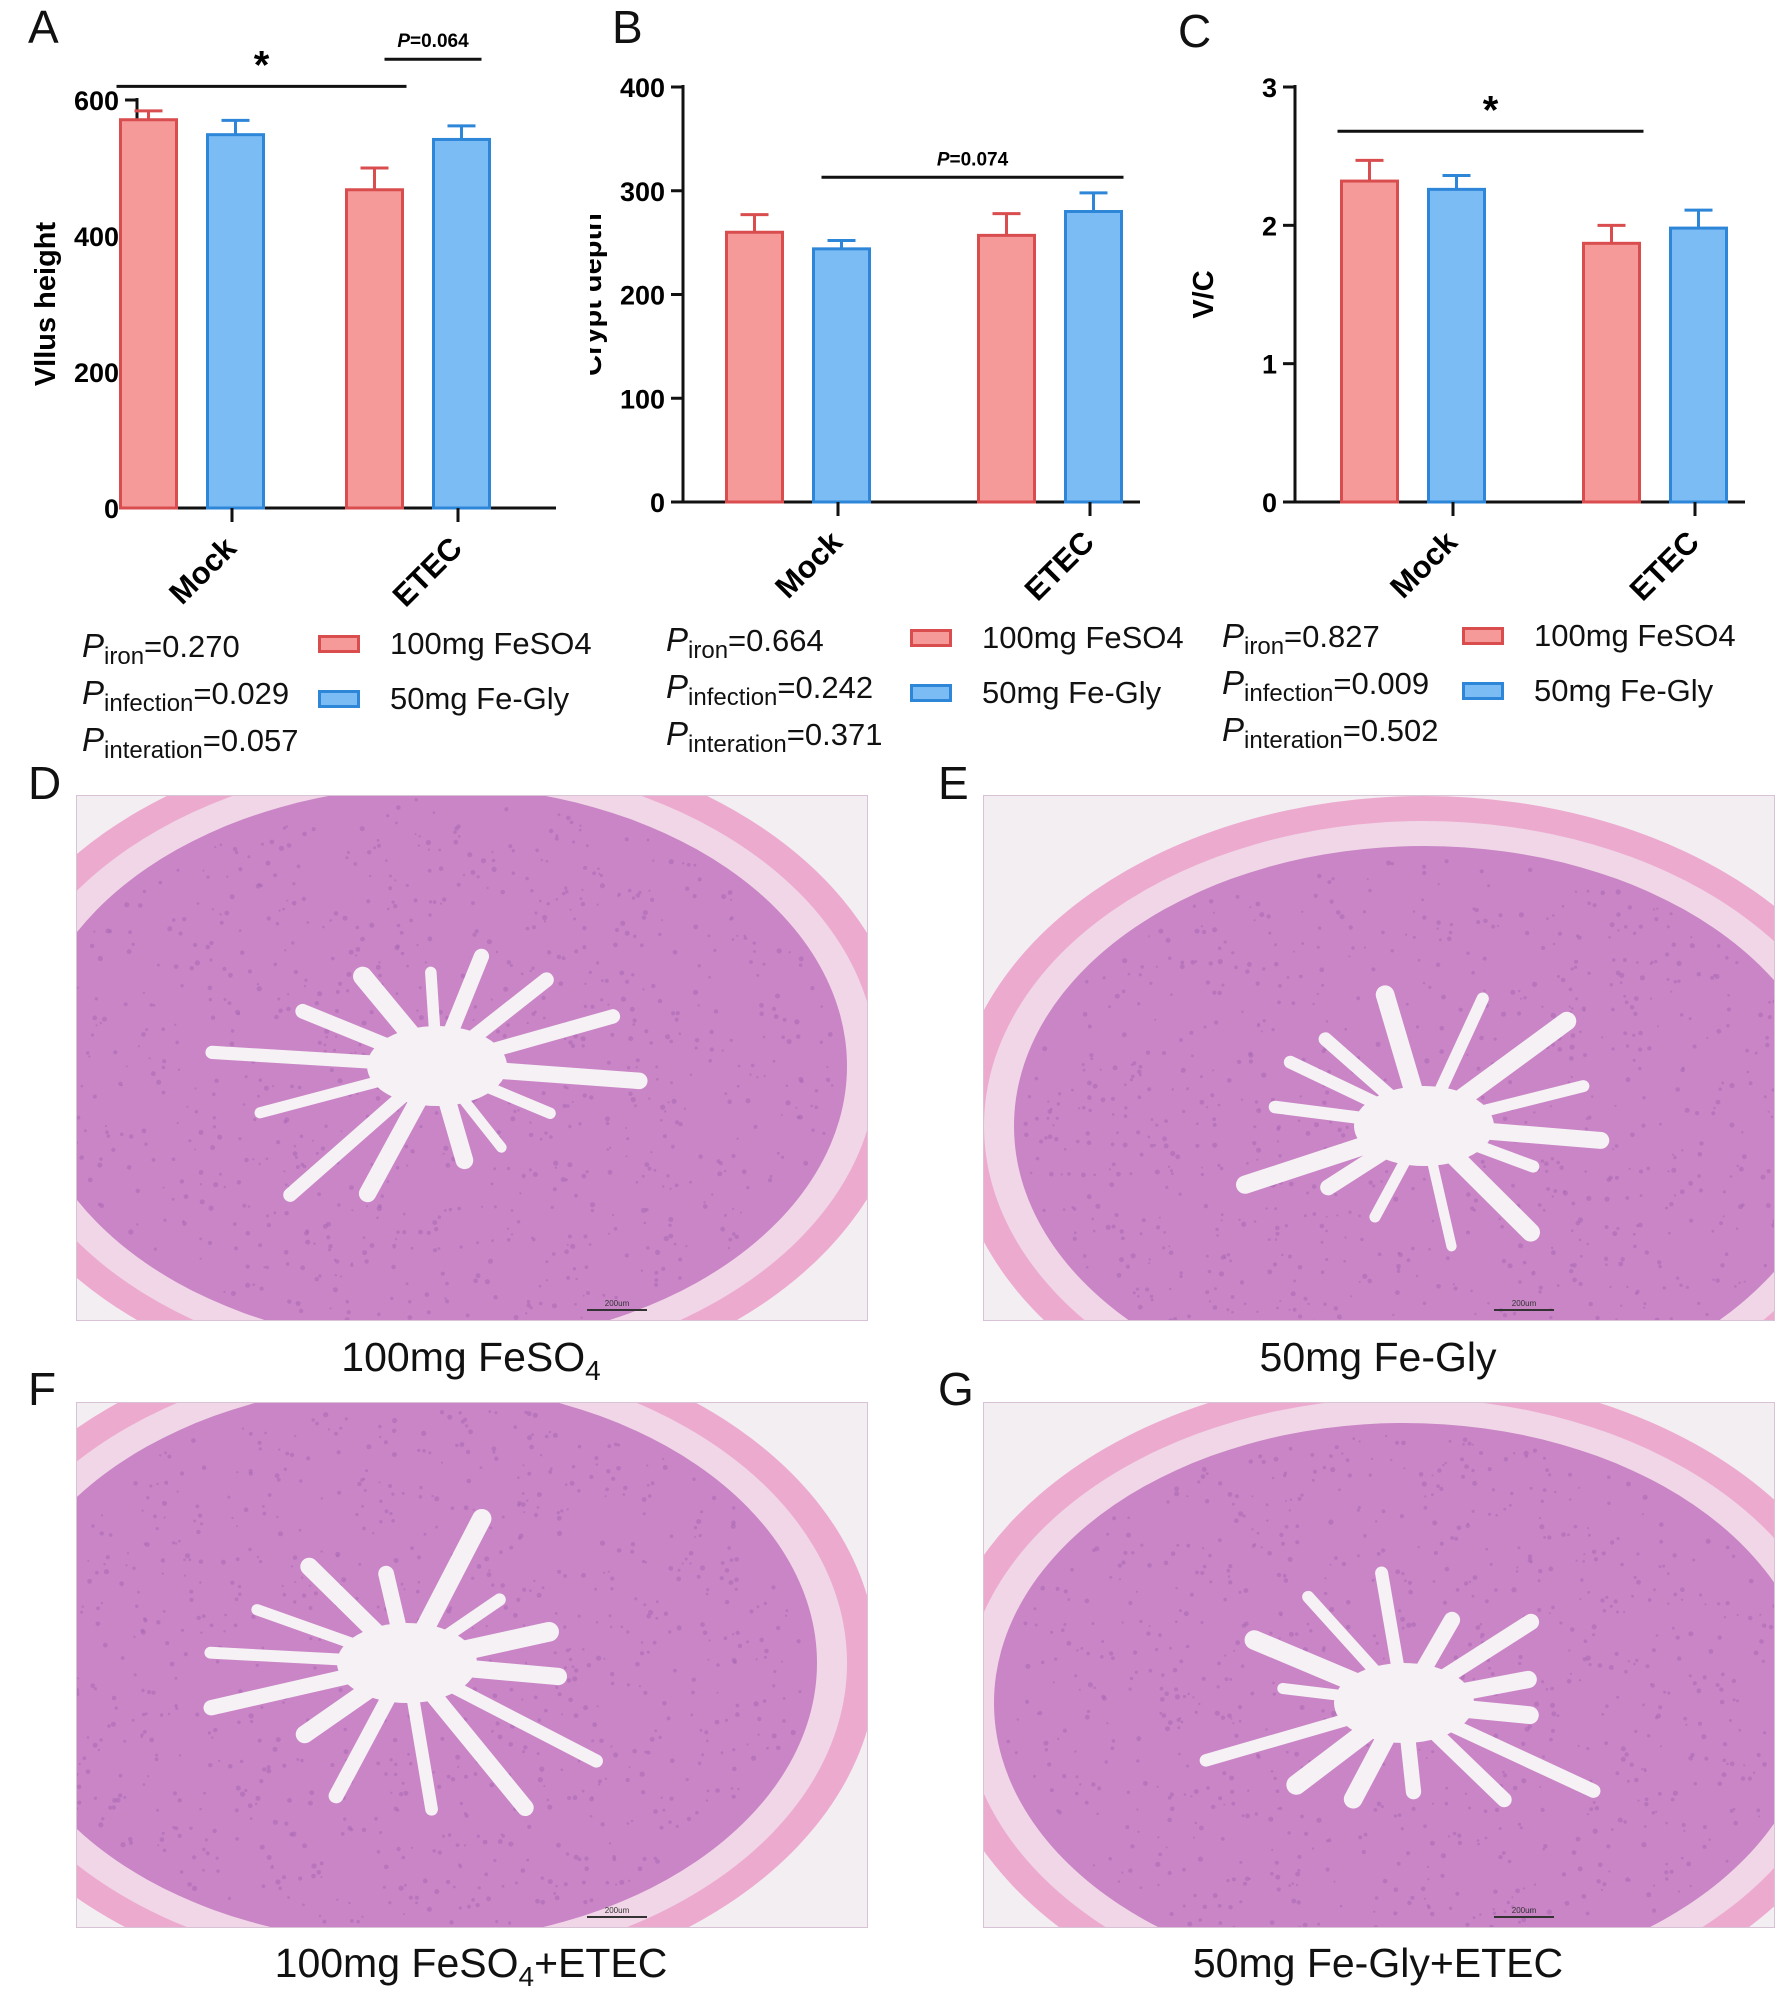 The height and width of the screenshot is (2001, 1784). I want to click on y-tick-label: 0, so click(657, 503).